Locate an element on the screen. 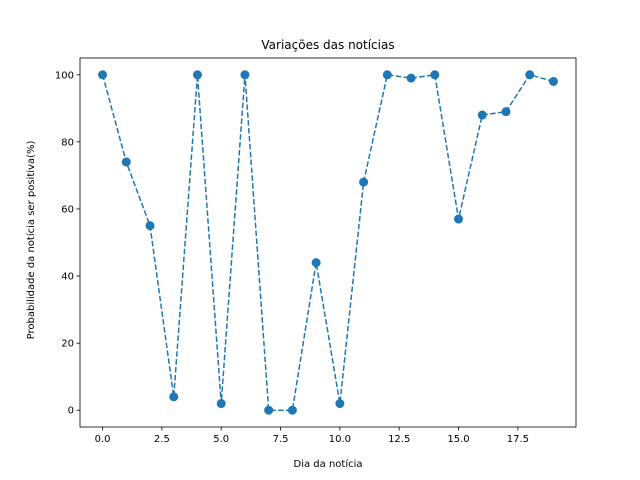 This screenshot has width=640, height=480. x-tick-label: 10.0 is located at coordinates (340, 439).